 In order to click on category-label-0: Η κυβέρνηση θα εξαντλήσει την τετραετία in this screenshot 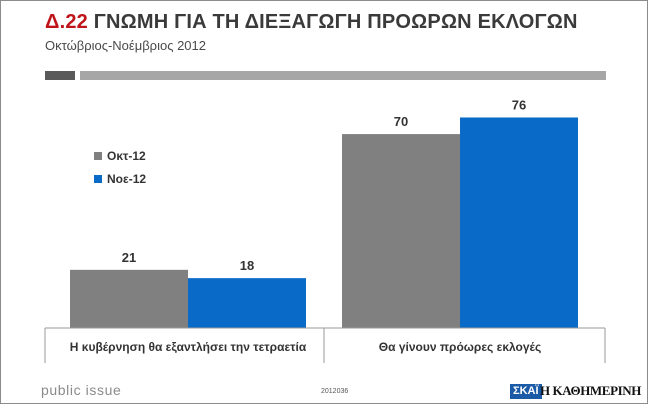, I will do `click(188, 347)`.